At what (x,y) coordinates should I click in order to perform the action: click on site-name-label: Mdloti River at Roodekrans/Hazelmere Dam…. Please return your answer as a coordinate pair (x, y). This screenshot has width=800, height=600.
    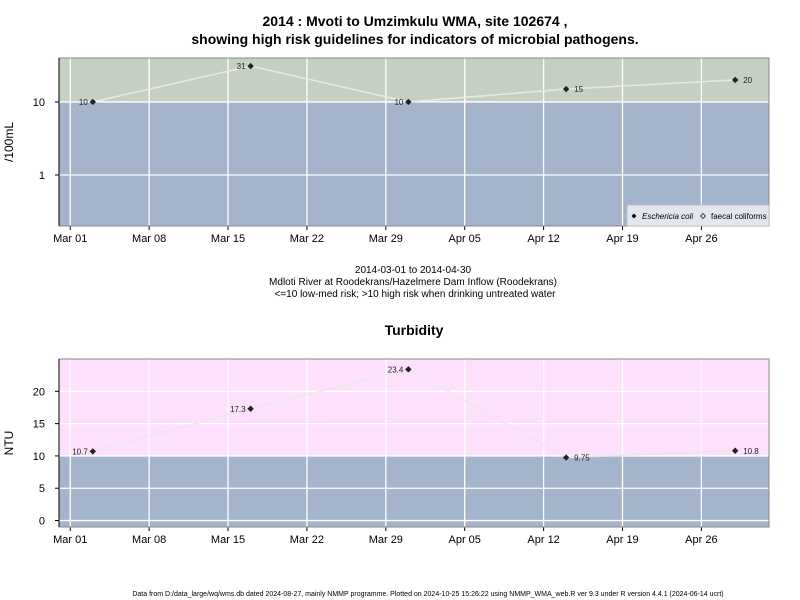
    Looking at the image, I should click on (413, 282).